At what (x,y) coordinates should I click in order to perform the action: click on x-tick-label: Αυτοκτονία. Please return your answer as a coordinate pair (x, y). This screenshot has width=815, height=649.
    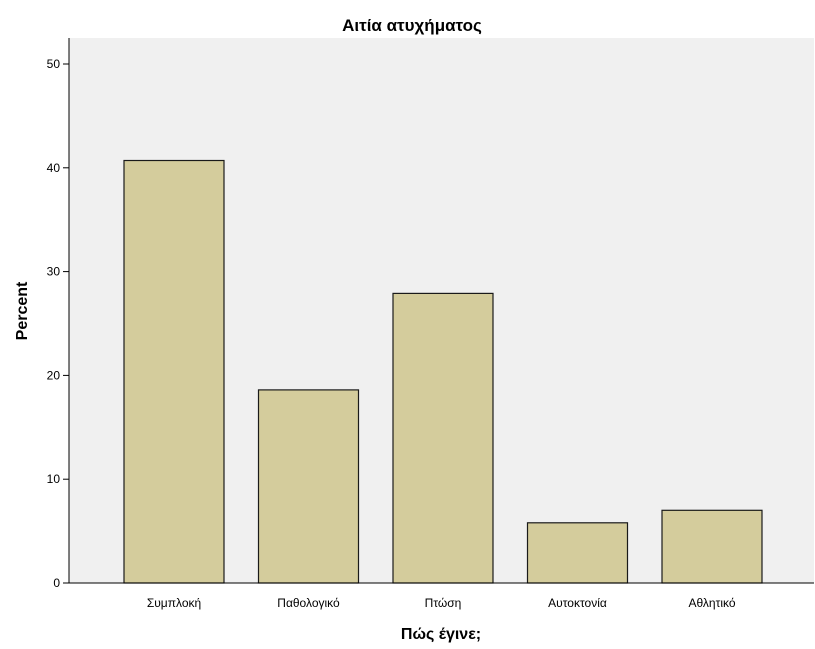
    Looking at the image, I should click on (577, 603).